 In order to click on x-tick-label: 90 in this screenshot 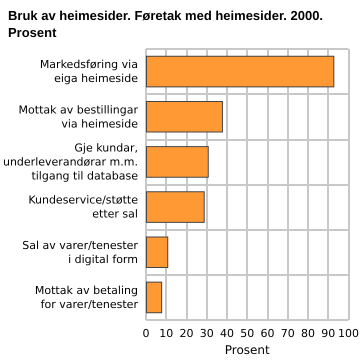, I will do `click(328, 333)`.